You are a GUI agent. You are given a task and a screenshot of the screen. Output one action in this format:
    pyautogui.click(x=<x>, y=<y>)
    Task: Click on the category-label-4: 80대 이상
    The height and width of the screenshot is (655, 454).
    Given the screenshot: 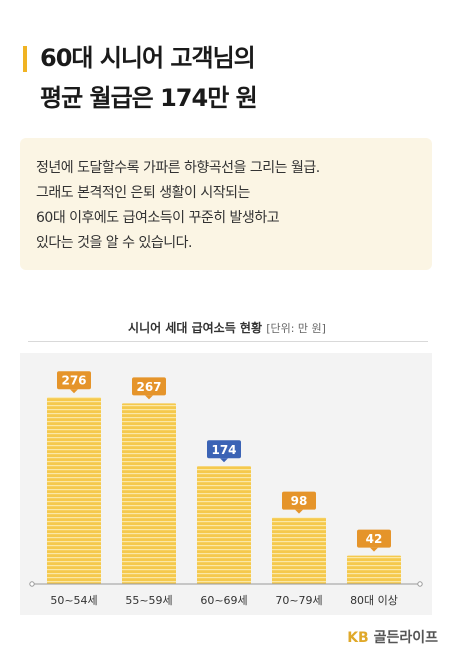 What is the action you would take?
    pyautogui.click(x=374, y=600)
    